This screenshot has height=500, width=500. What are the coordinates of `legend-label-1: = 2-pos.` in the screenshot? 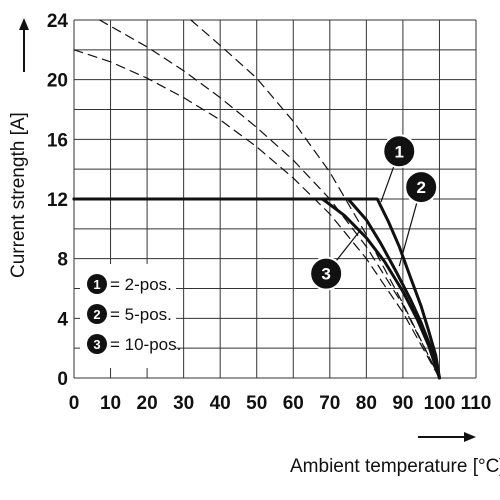 It's located at (141, 284).